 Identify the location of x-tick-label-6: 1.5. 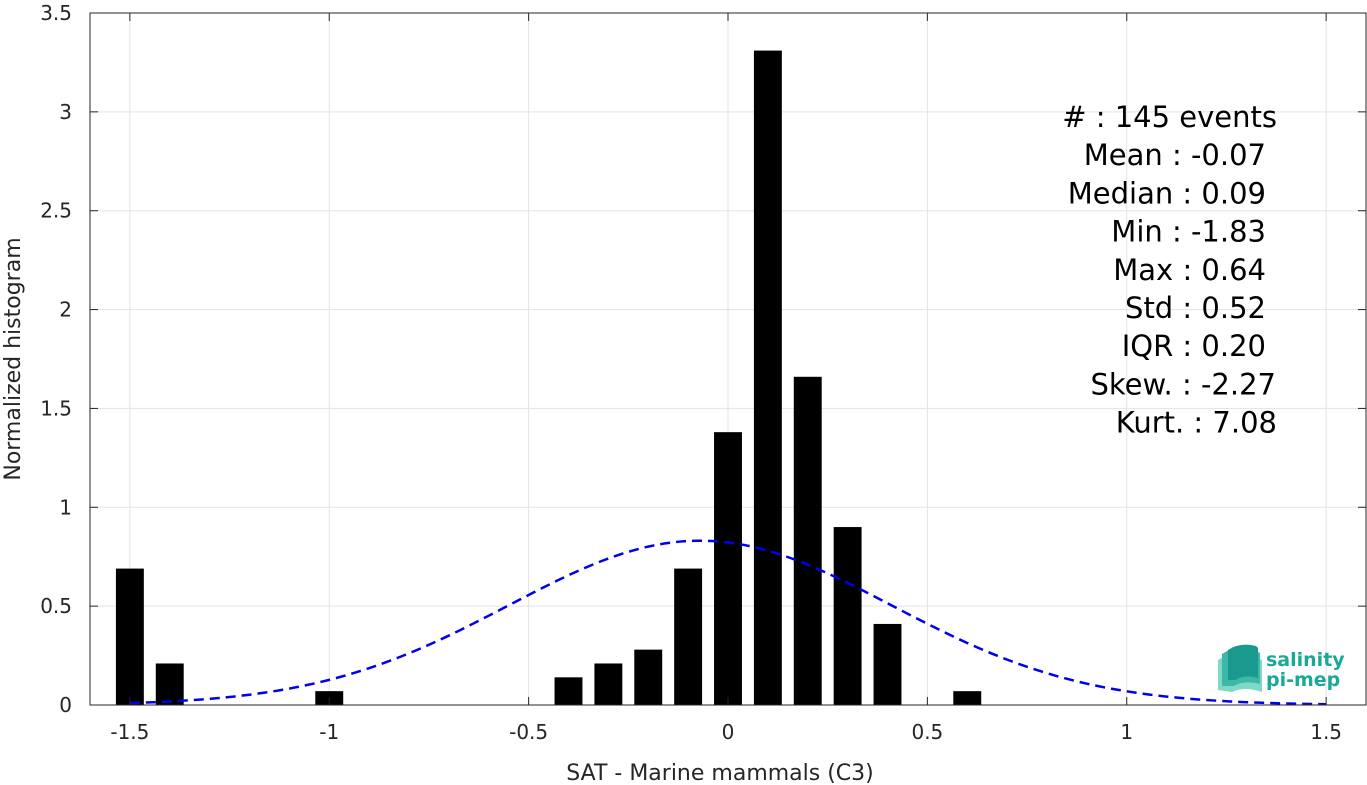
(1326, 732).